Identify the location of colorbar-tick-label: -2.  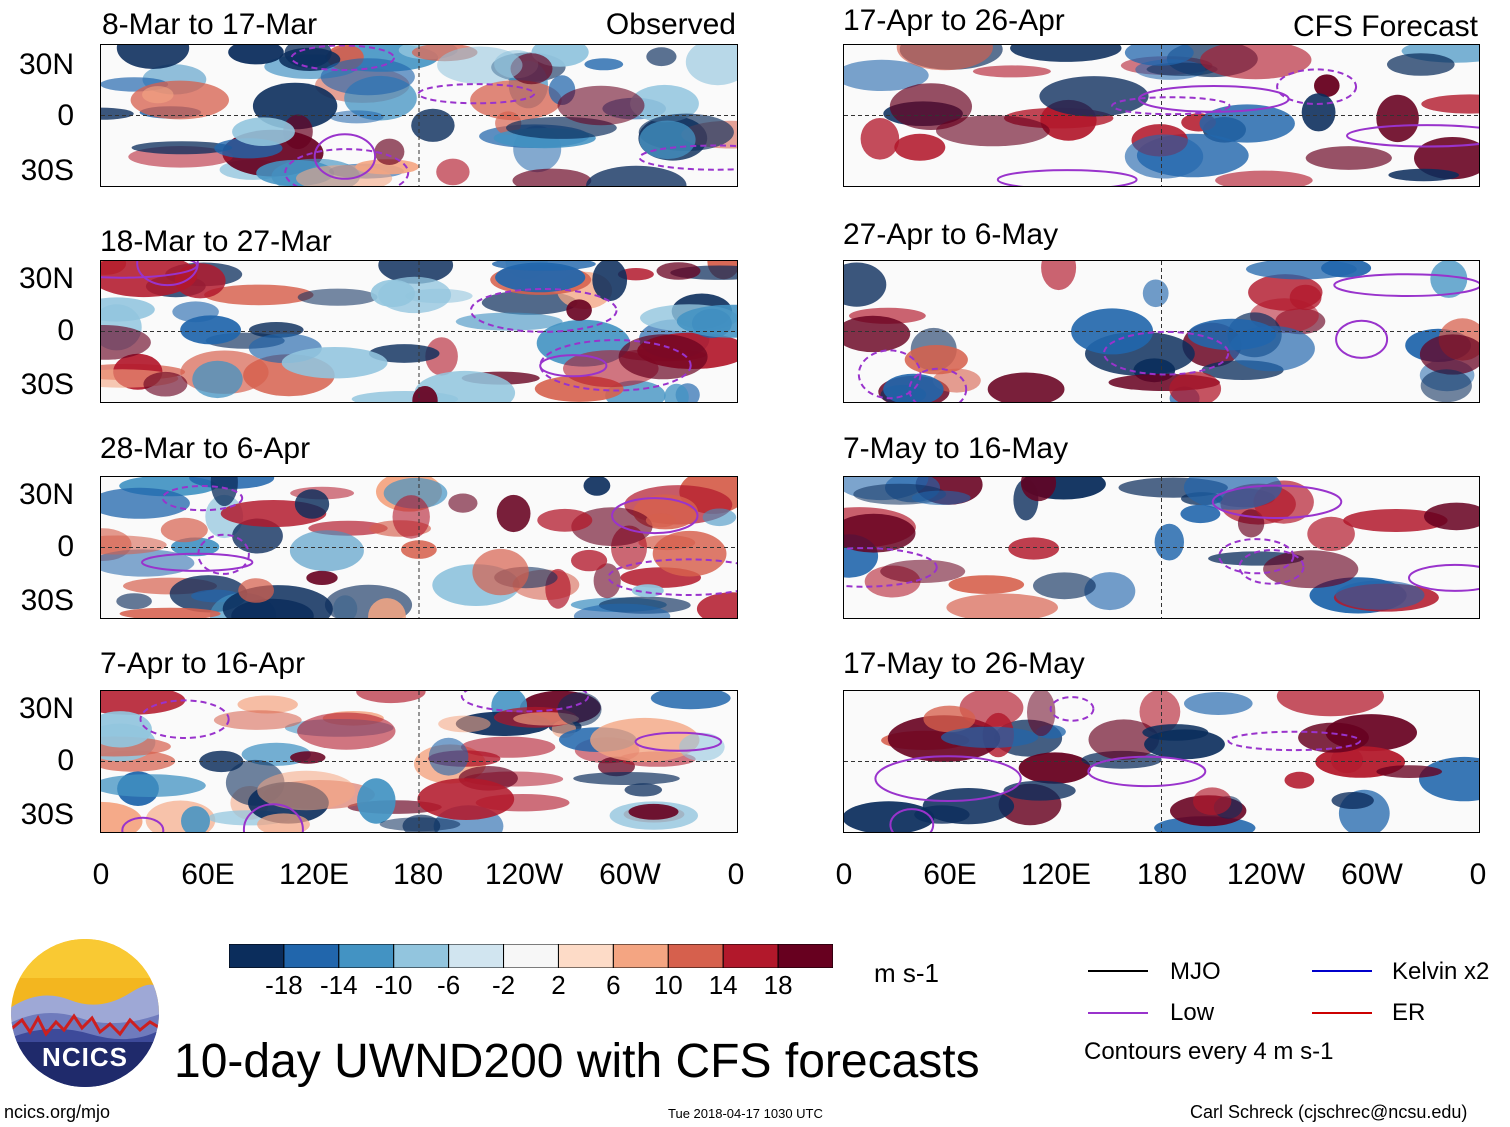
(503, 985).